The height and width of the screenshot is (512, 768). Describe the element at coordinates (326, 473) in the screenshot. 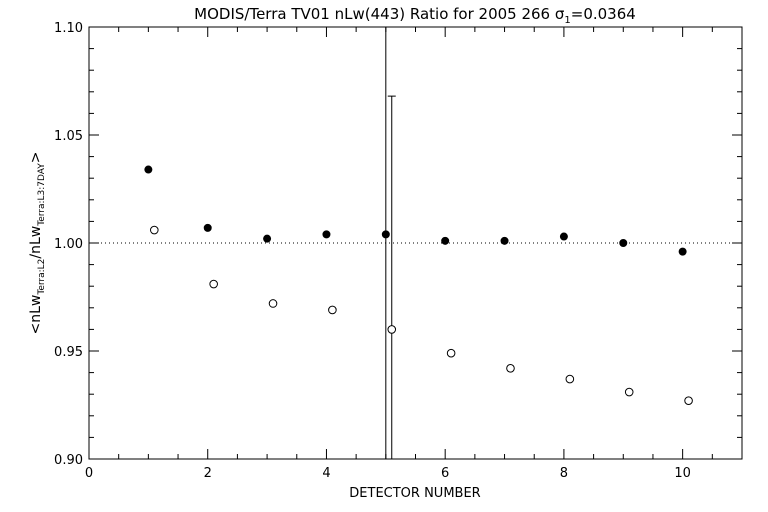

I see `x-tick-label: 4` at that location.